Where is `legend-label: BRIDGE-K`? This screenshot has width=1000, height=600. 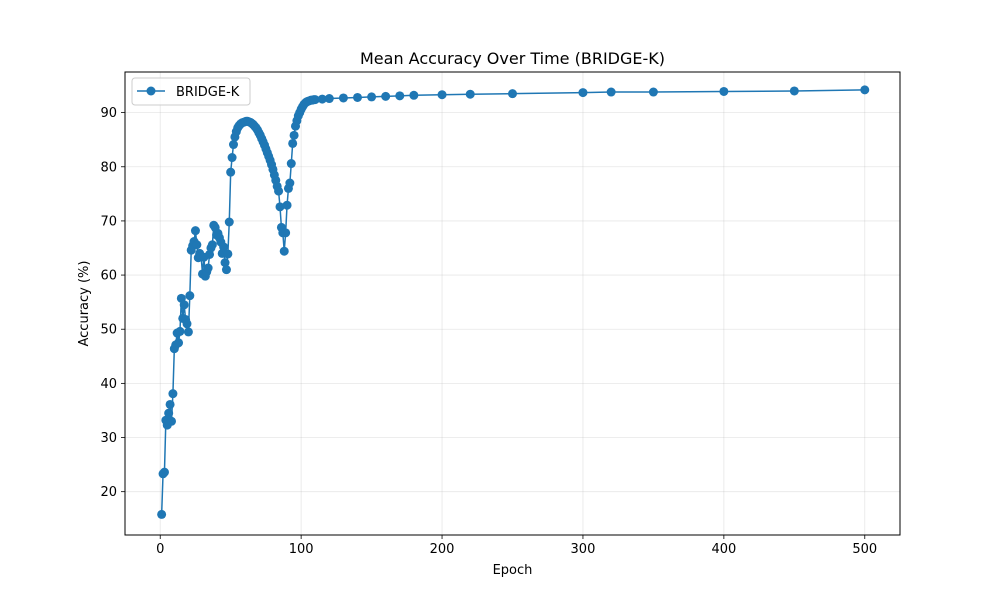
legend-label: BRIDGE-K is located at coordinates (208, 92).